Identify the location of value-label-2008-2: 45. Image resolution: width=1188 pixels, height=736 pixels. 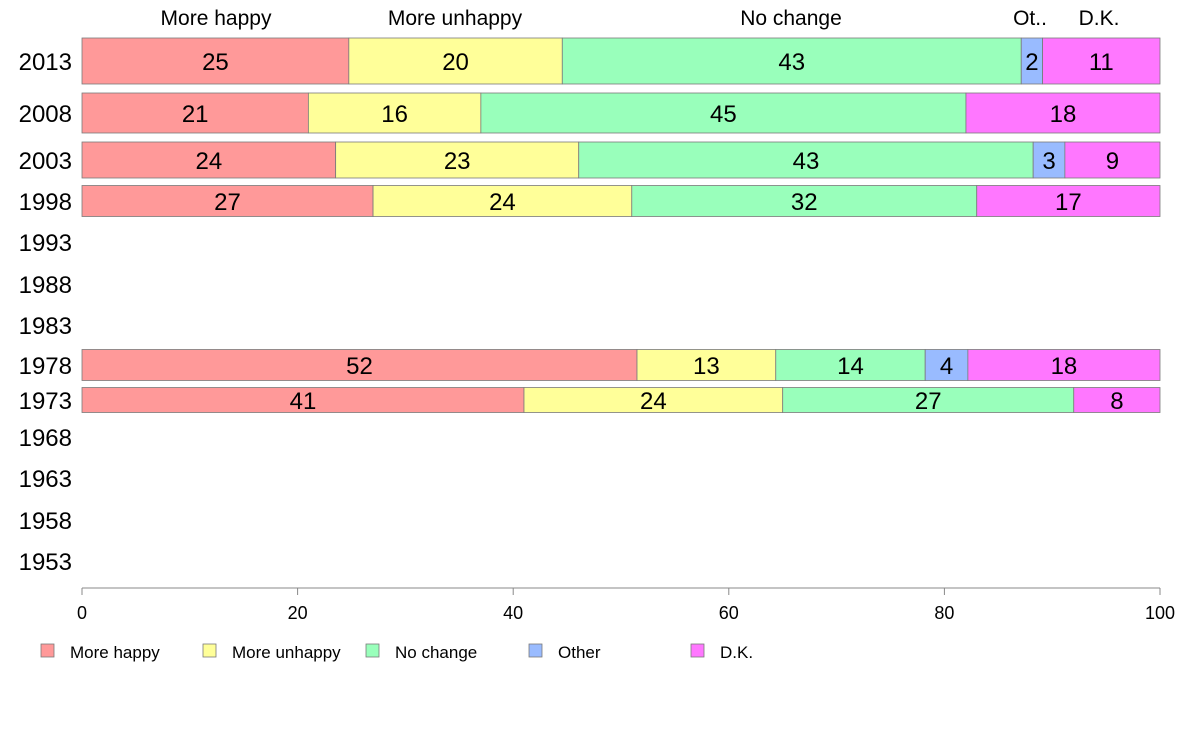
(723, 114).